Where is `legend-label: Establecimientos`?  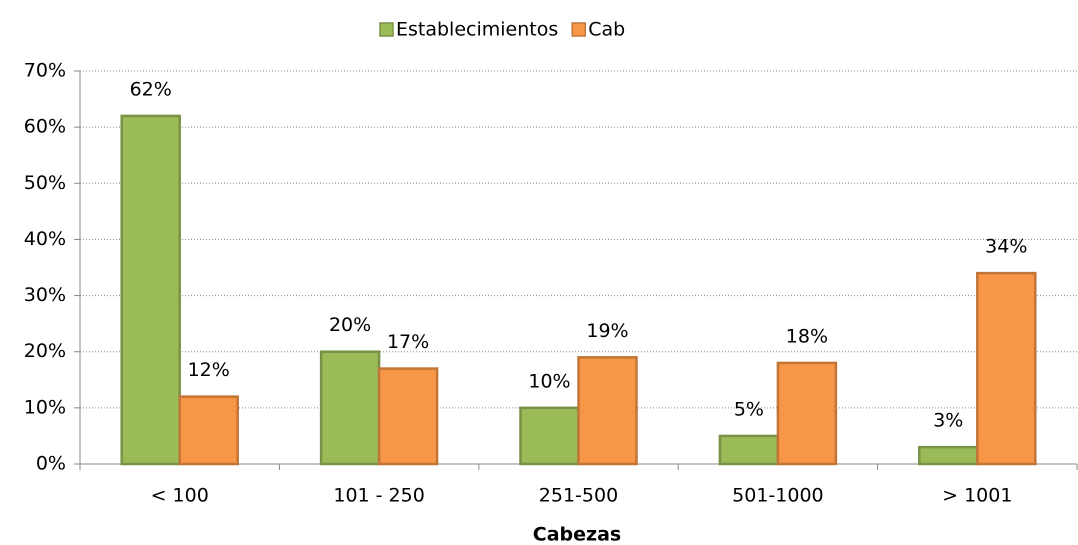 legend-label: Establecimientos is located at coordinates (477, 30).